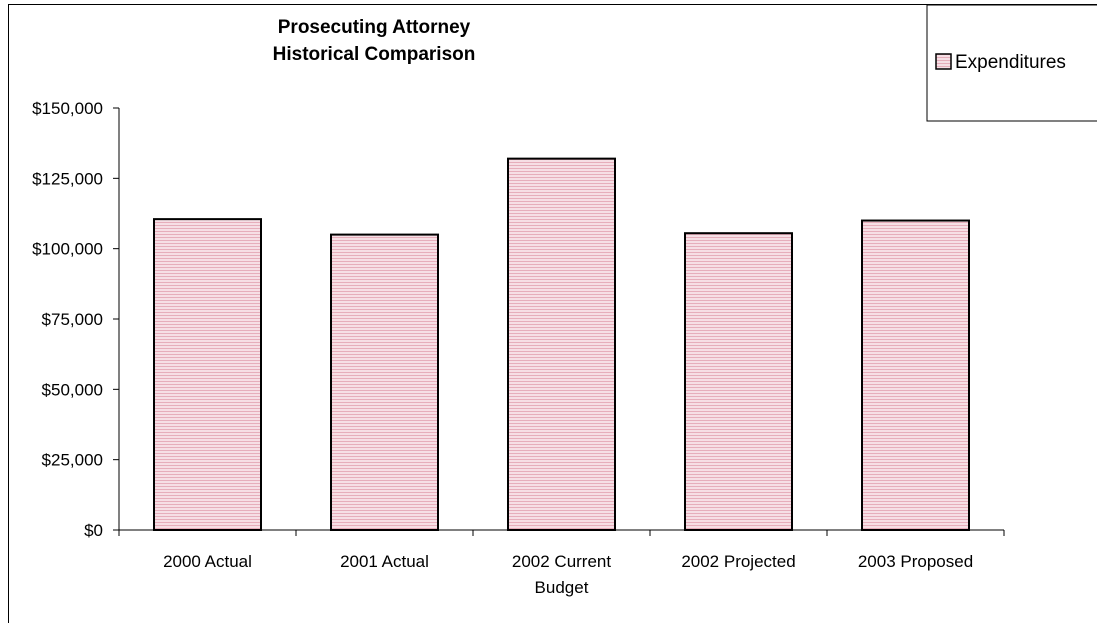 The height and width of the screenshot is (623, 1097). I want to click on x-tick-label: Budget, so click(562, 587).